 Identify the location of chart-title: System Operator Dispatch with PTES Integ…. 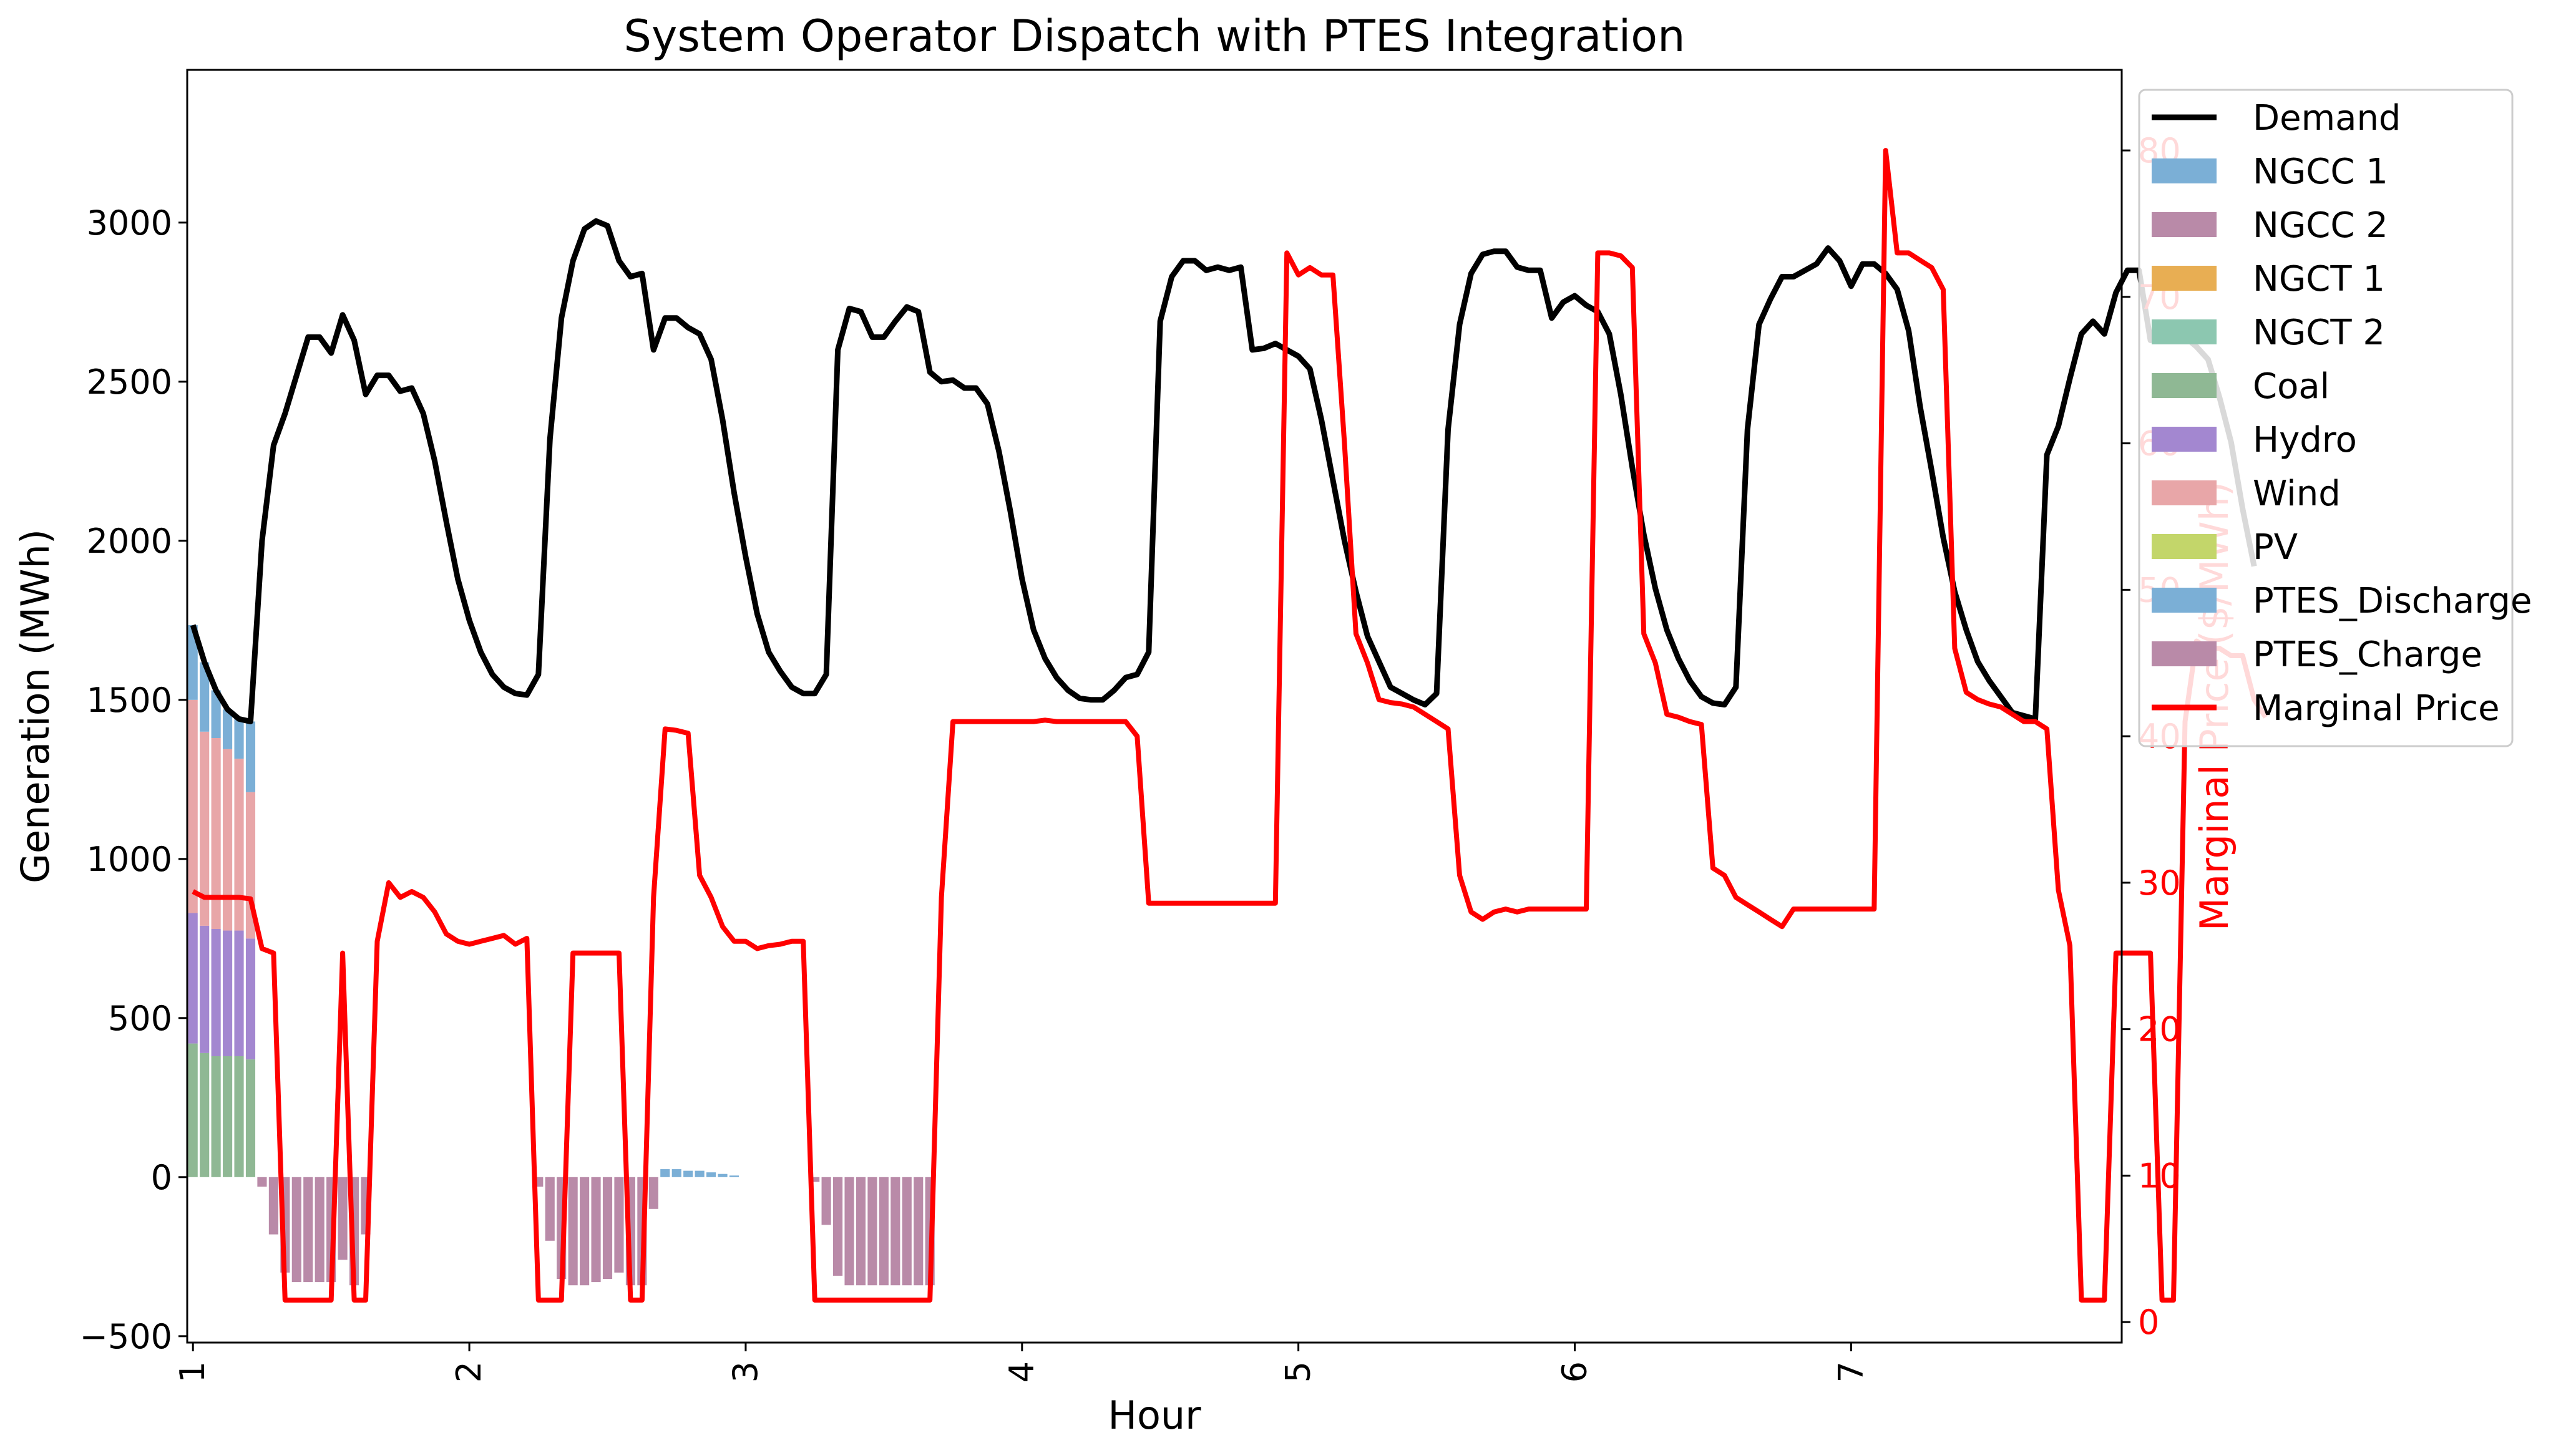
(1155, 36).